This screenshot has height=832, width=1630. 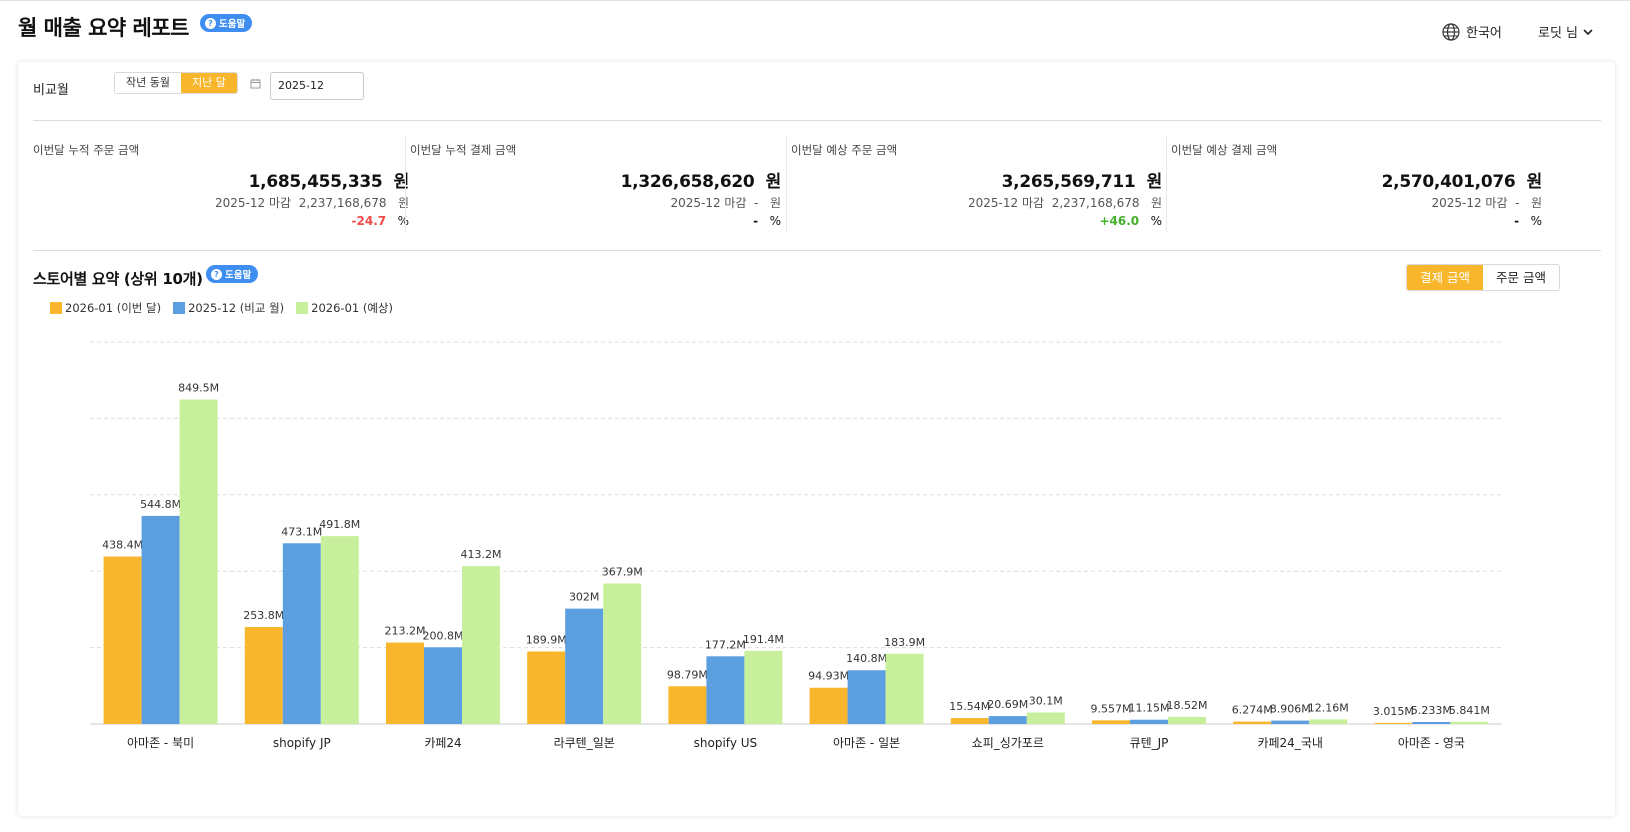 What do you see at coordinates (1451, 31) in the screenshot?
I see `globe-icon` at bounding box center [1451, 31].